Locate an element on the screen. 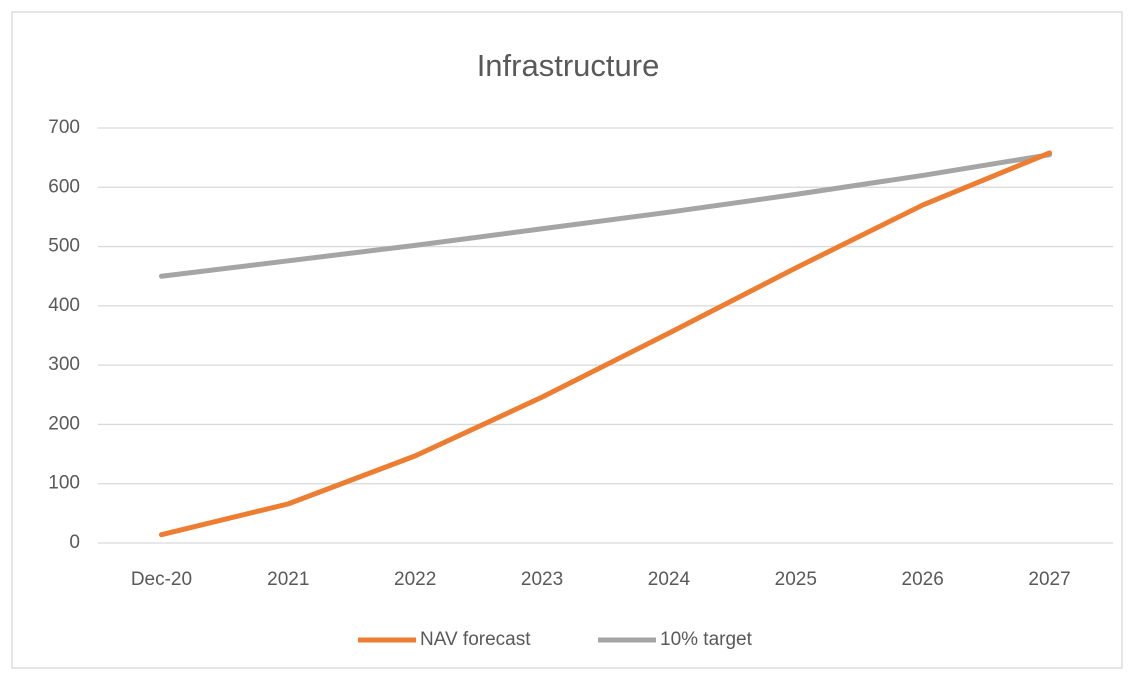  y-tick-label: 200 is located at coordinates (64, 423).